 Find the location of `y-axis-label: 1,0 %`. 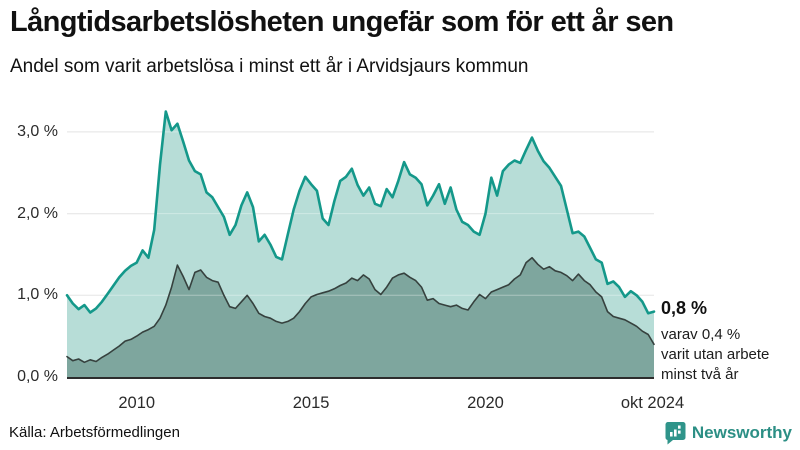

y-axis-label: 1,0 % is located at coordinates (37, 295).